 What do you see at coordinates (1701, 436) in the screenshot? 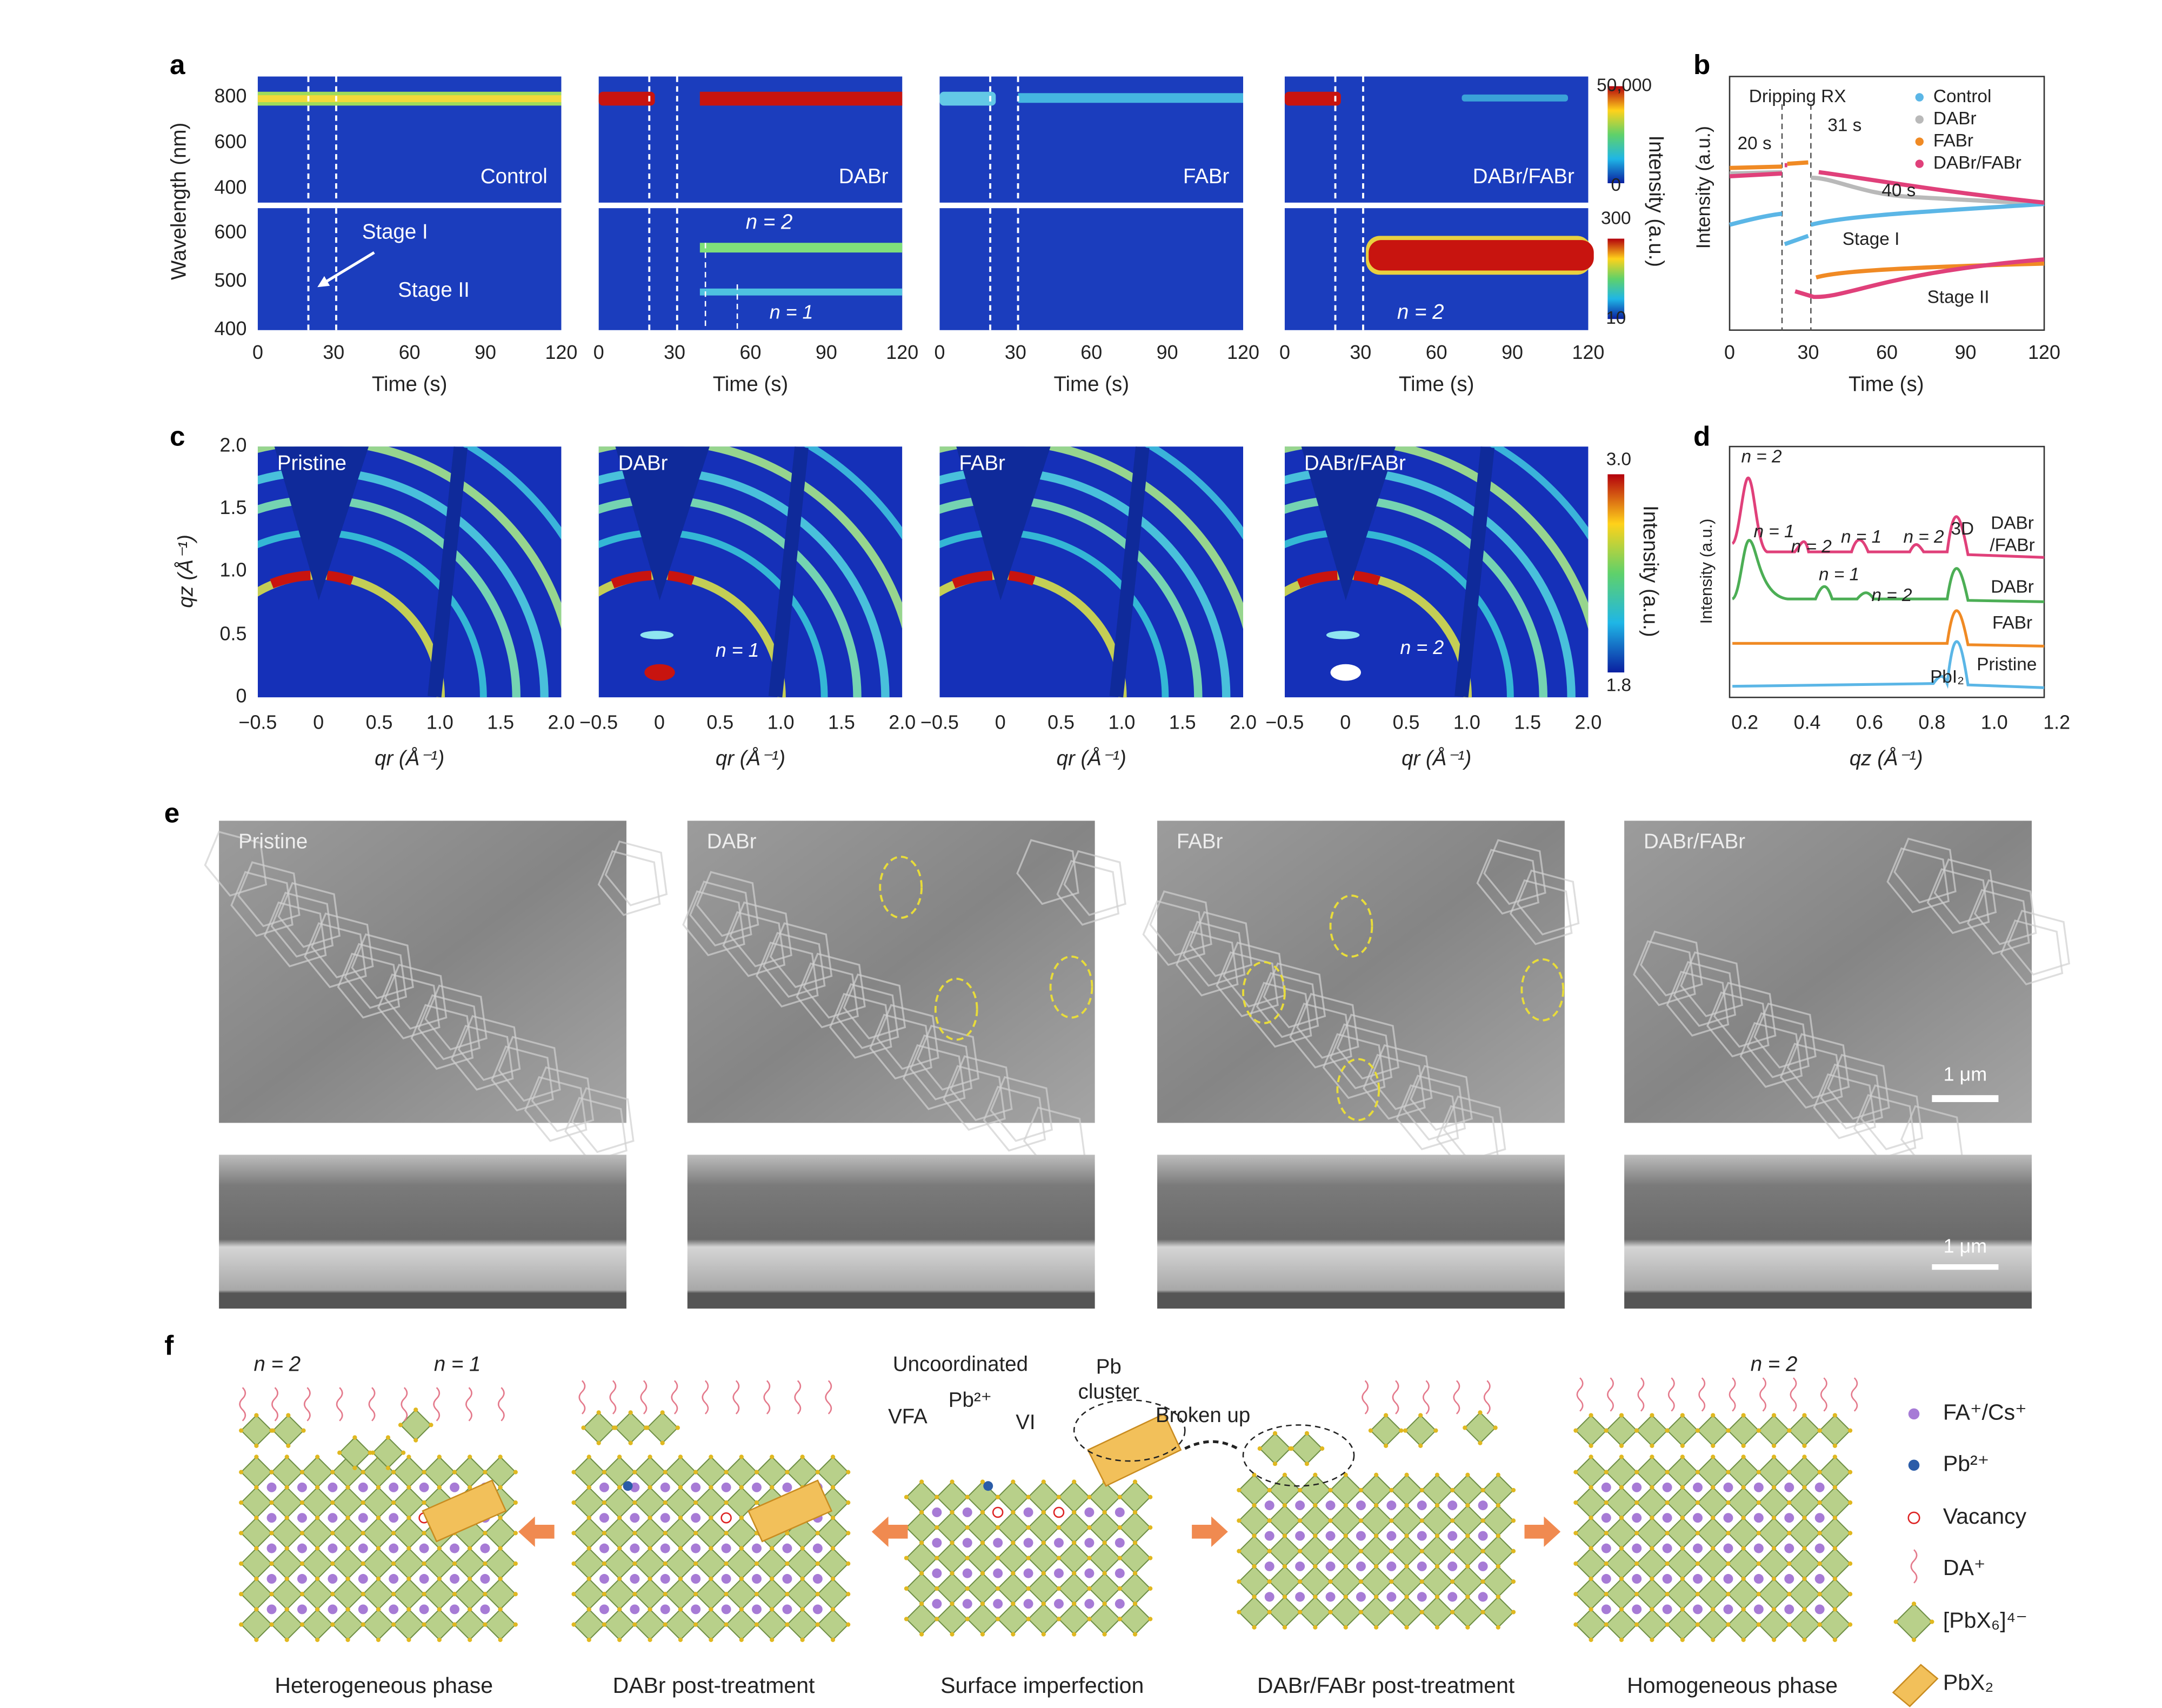
I see `panel-letter: d` at bounding box center [1701, 436].